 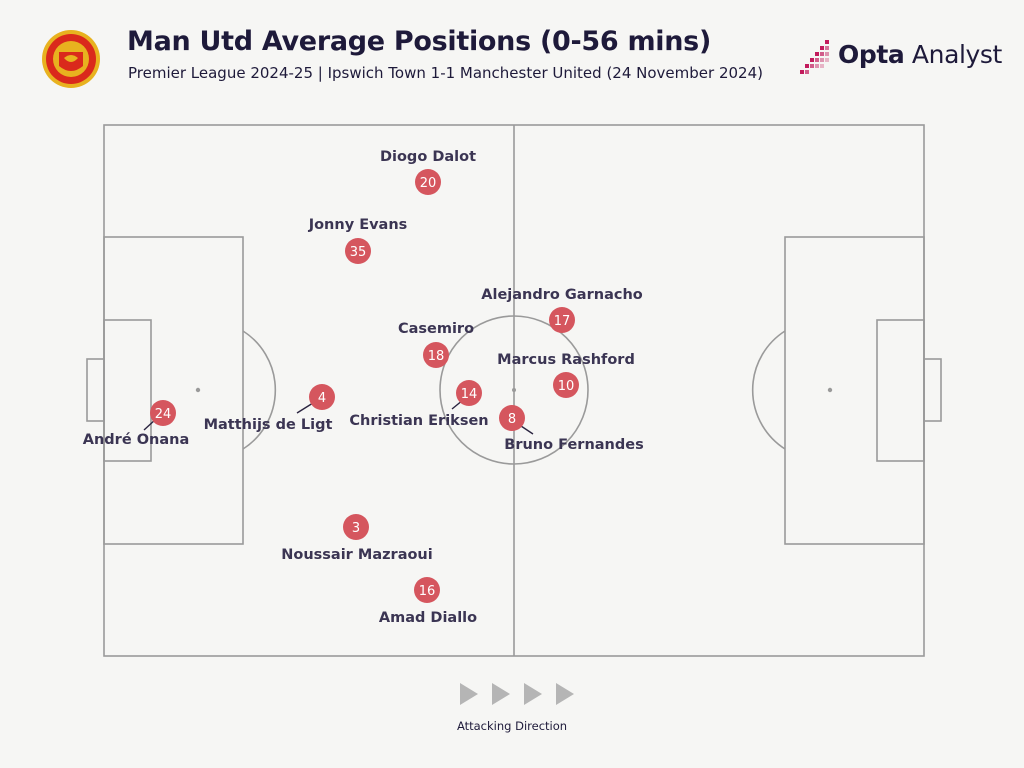 I want to click on page-title: Man Utd Average Positions (0-56 mins), so click(x=419, y=41).